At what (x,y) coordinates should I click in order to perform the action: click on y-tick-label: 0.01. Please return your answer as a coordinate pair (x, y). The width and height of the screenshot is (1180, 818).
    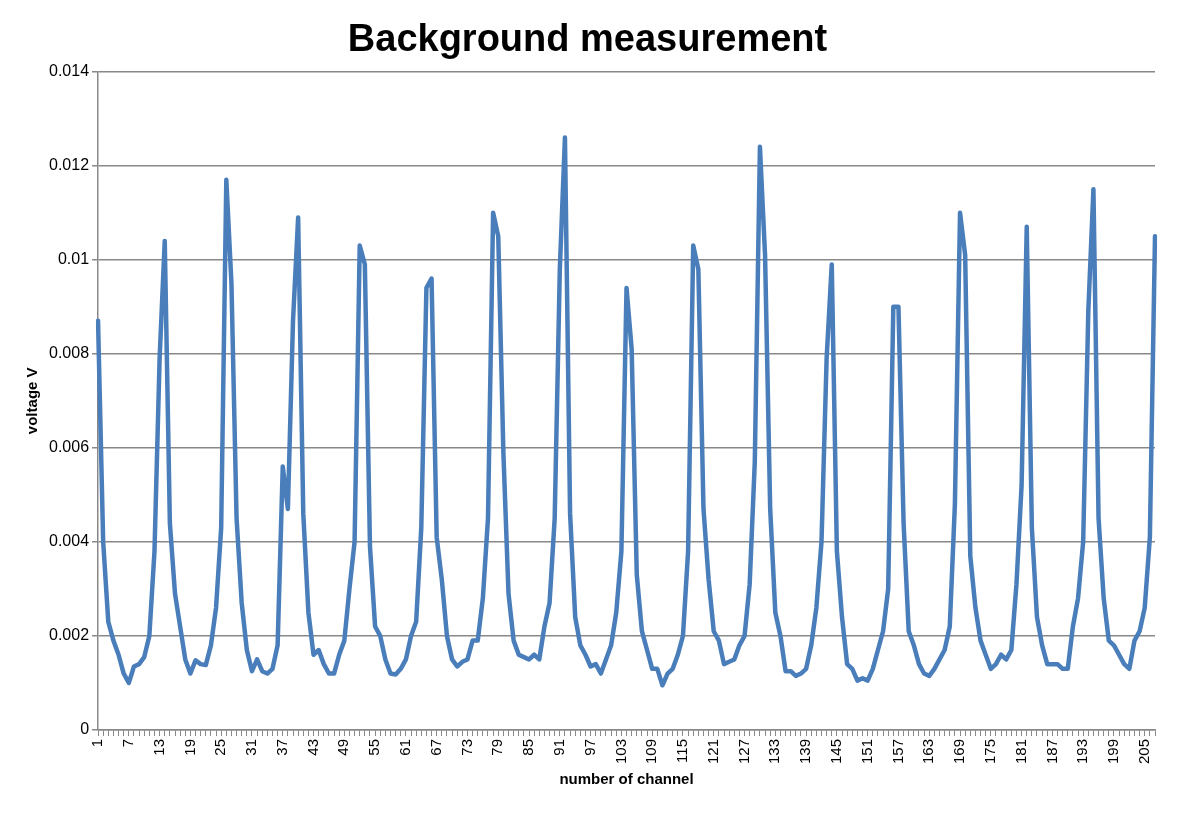
    Looking at the image, I should click on (73, 259).